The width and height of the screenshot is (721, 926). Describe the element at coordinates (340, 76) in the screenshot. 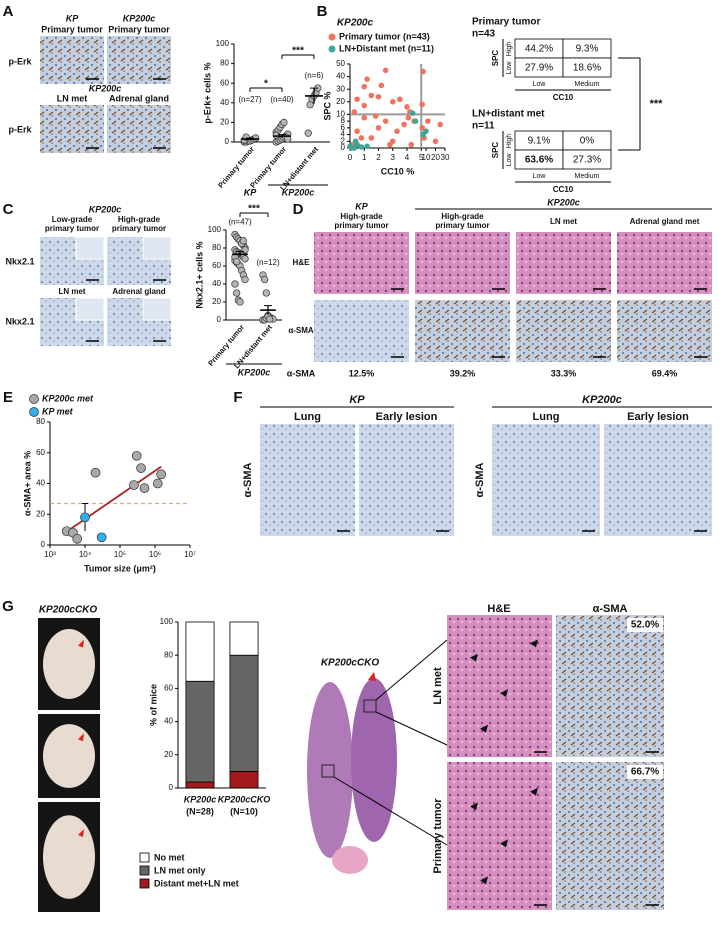

I see `y-tick-label: 40` at that location.